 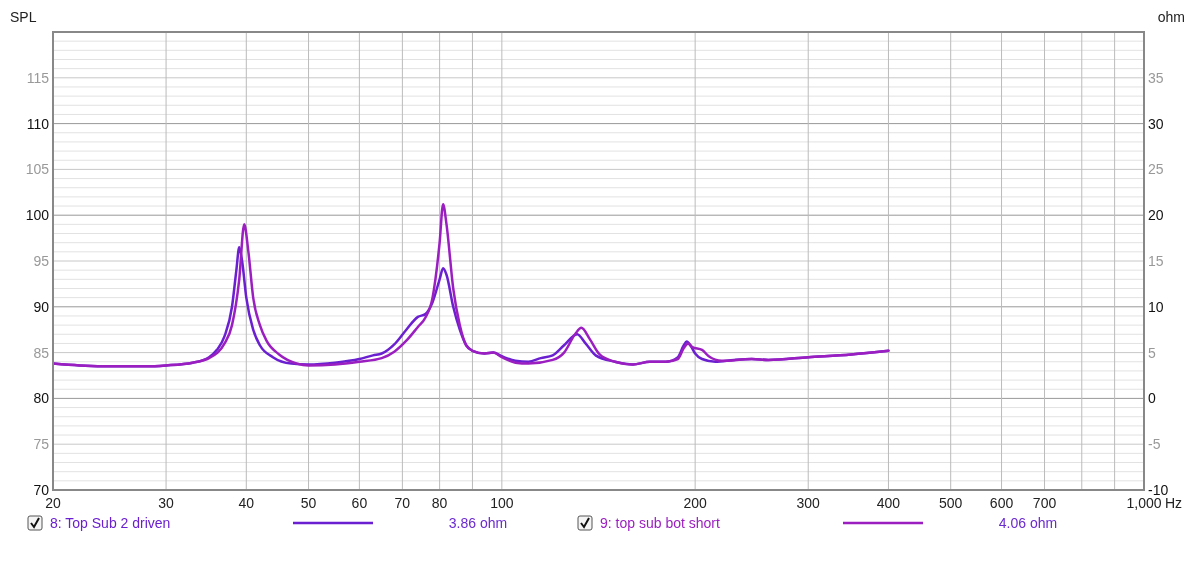 I want to click on y-tick-label: 95, so click(x=41, y=261).